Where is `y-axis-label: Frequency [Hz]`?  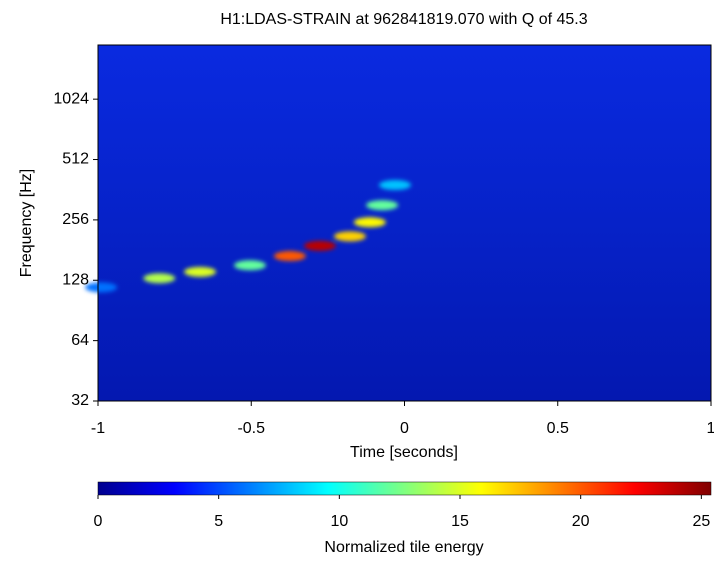 y-axis-label: Frequency [Hz] is located at coordinates (26, 223).